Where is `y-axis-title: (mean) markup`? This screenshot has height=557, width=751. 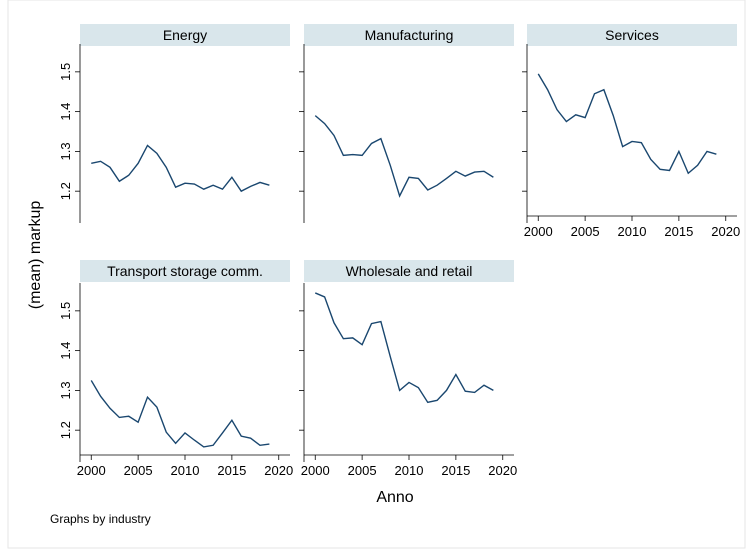 y-axis-title: (mean) markup is located at coordinates (35, 255).